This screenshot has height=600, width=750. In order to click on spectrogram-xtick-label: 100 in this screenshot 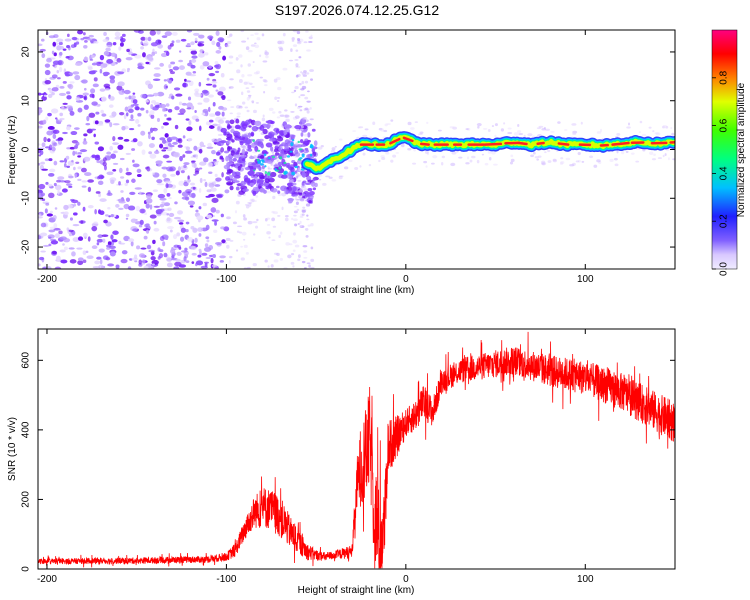, I will do `click(585, 279)`.